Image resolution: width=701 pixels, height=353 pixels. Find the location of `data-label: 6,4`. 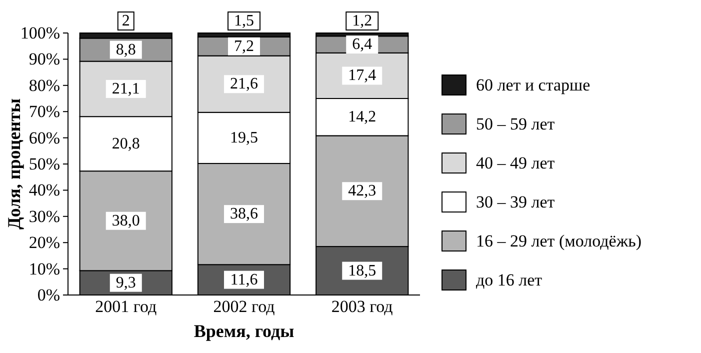

data-label: 6,4 is located at coordinates (362, 45).